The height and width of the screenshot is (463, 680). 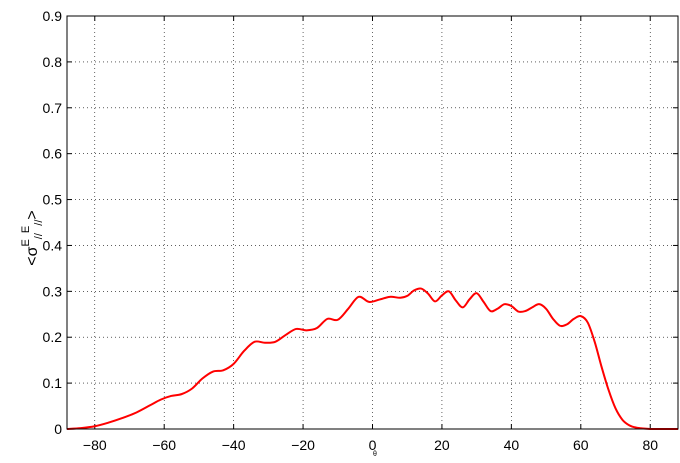 What do you see at coordinates (512, 445) in the screenshot?
I see `x-tick-label: 40` at bounding box center [512, 445].